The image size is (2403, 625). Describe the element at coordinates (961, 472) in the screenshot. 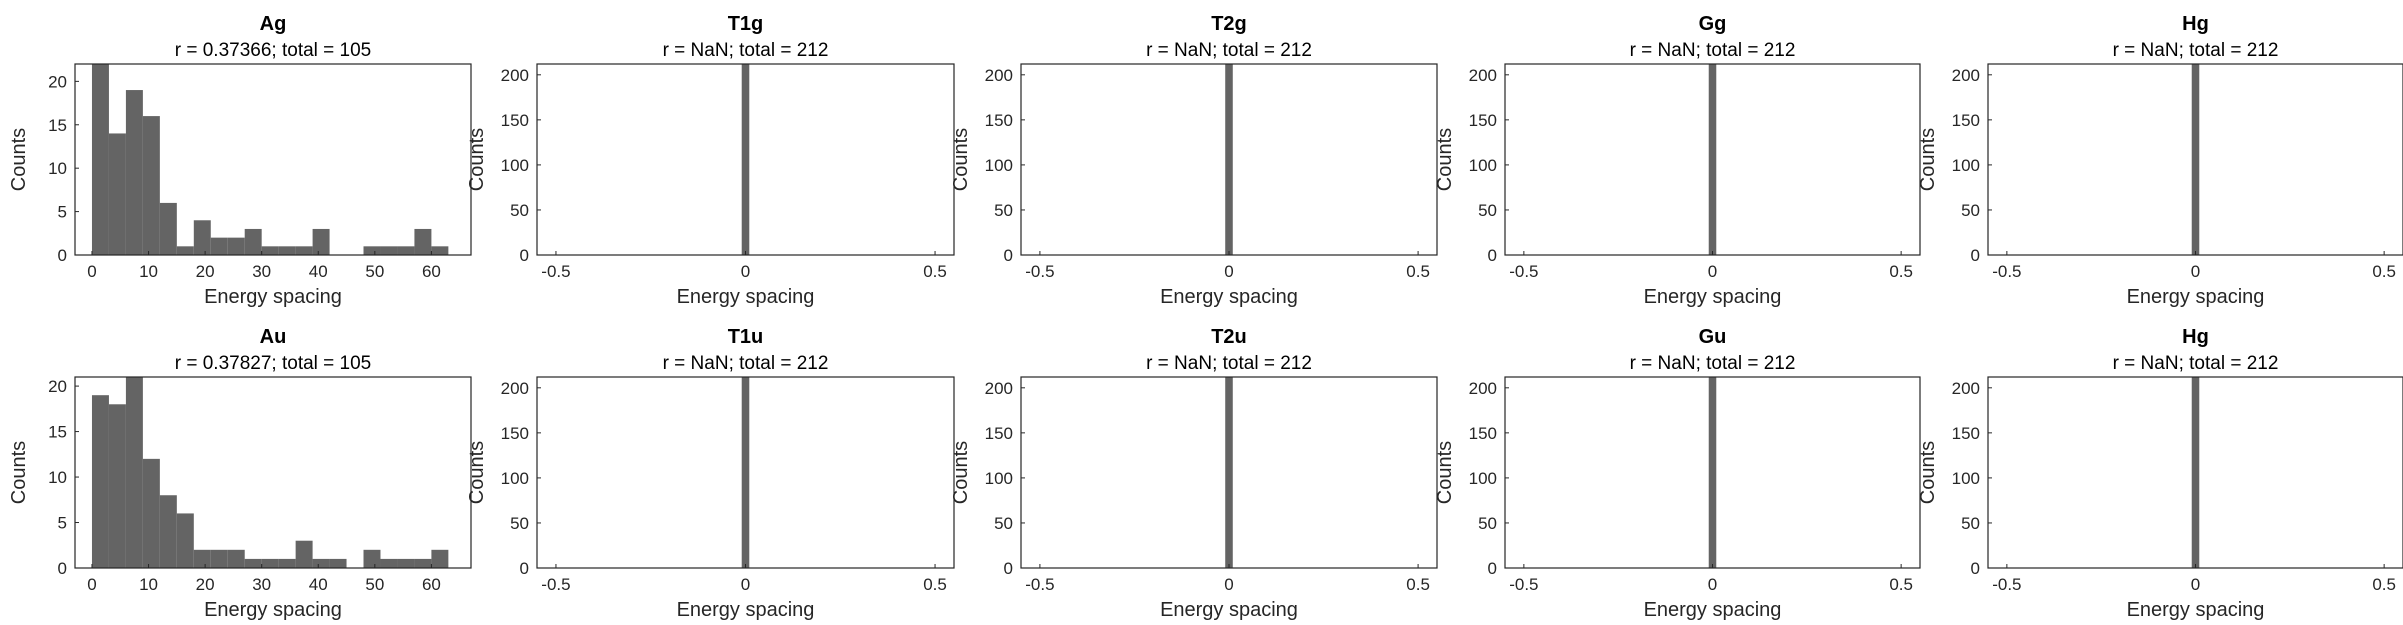

I see `panel-8-ylabel: Counts` at that location.